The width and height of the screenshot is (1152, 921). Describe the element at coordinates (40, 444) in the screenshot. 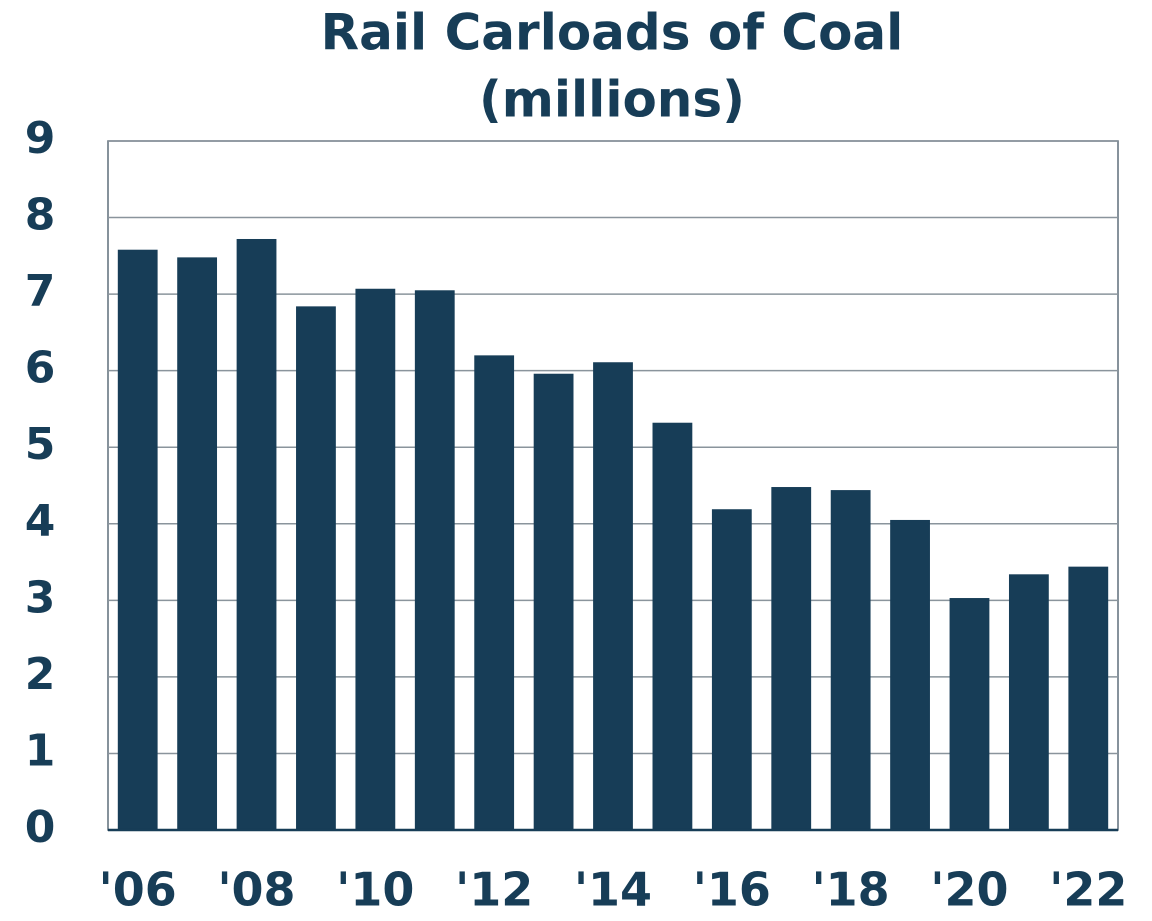

I see `y-tick-label: 5` at that location.